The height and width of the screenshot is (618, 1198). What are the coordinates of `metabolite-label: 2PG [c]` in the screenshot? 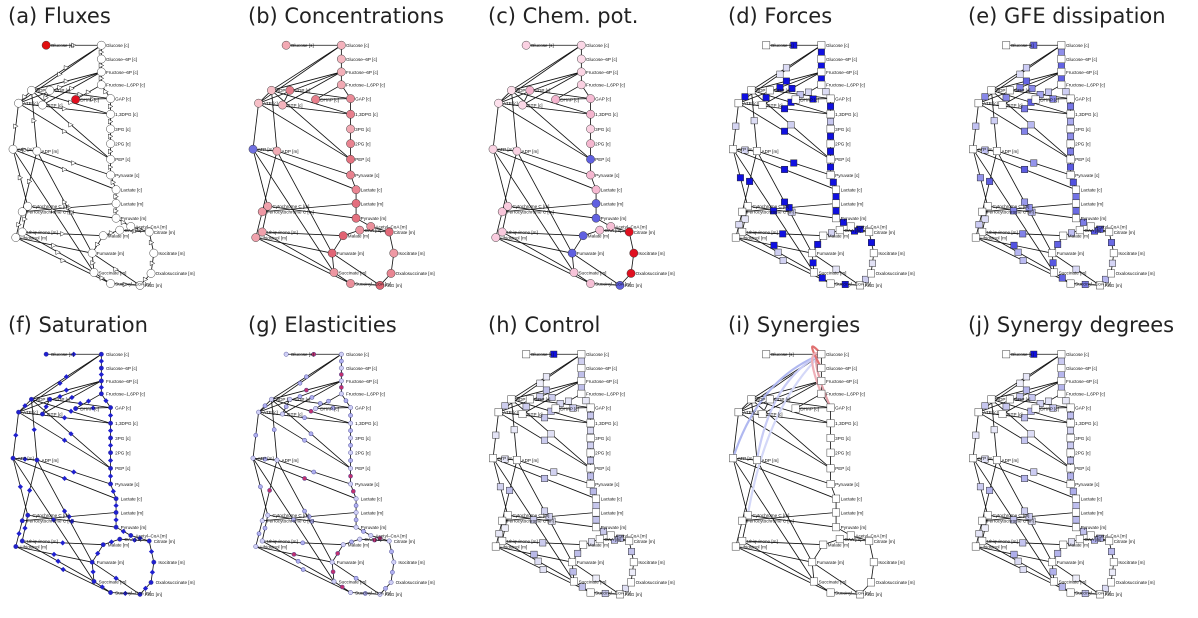 It's located at (842, 144).